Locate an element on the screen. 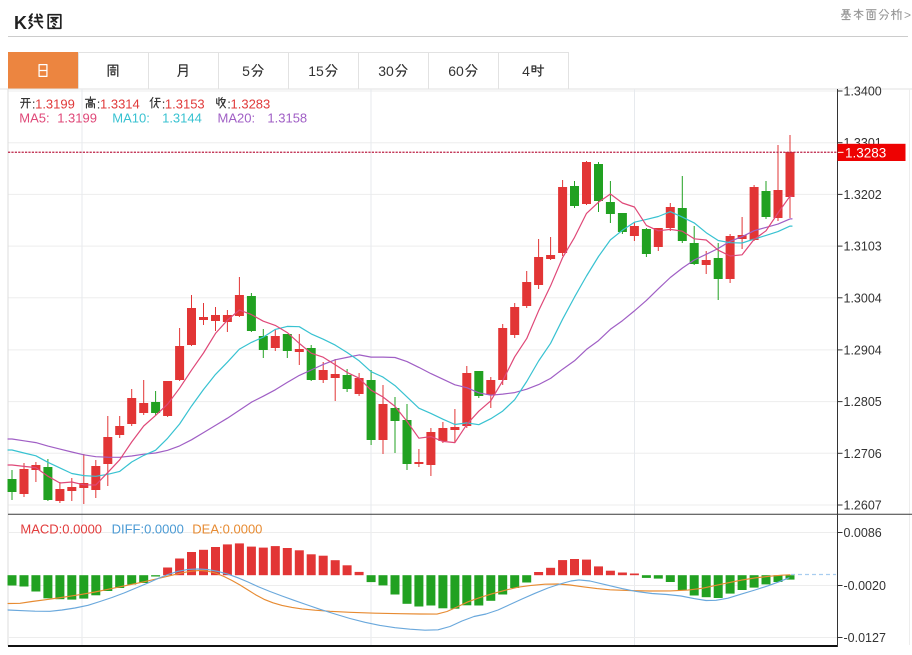 The image size is (912, 655). svg-text: 1.2904 is located at coordinates (863, 350).